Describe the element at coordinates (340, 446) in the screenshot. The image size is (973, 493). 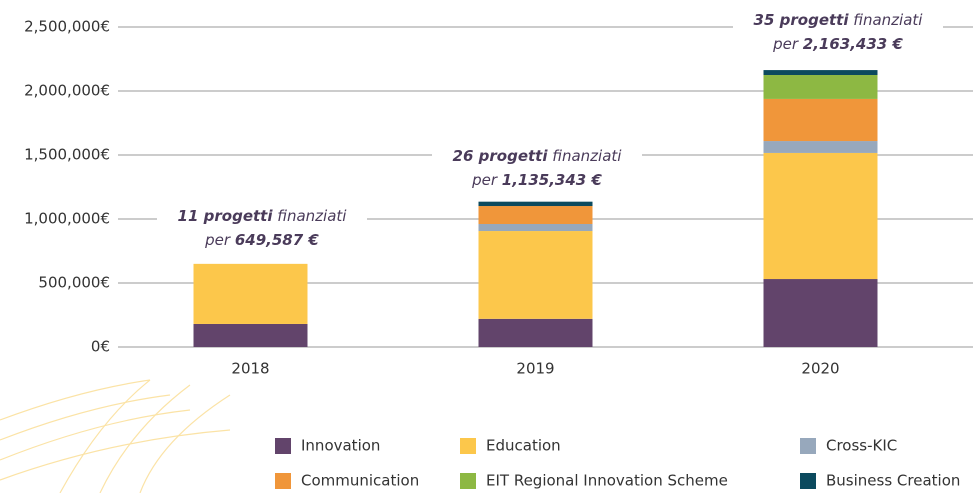
I see `legend-label: Innovation` at that location.